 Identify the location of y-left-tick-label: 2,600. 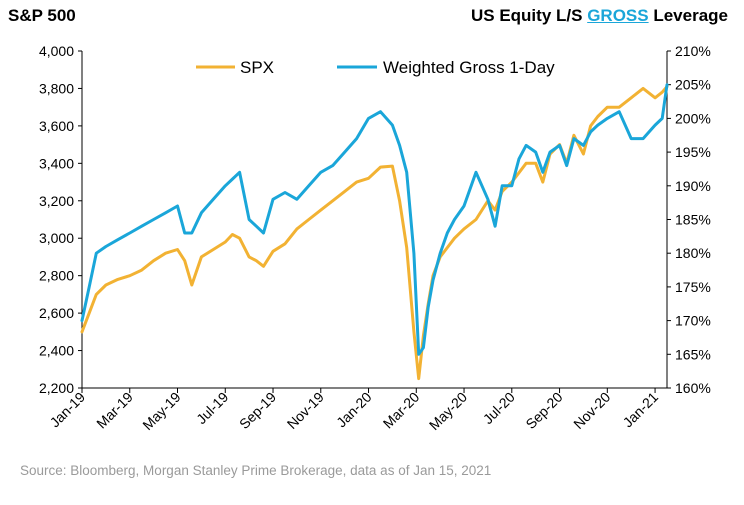
(56, 313).